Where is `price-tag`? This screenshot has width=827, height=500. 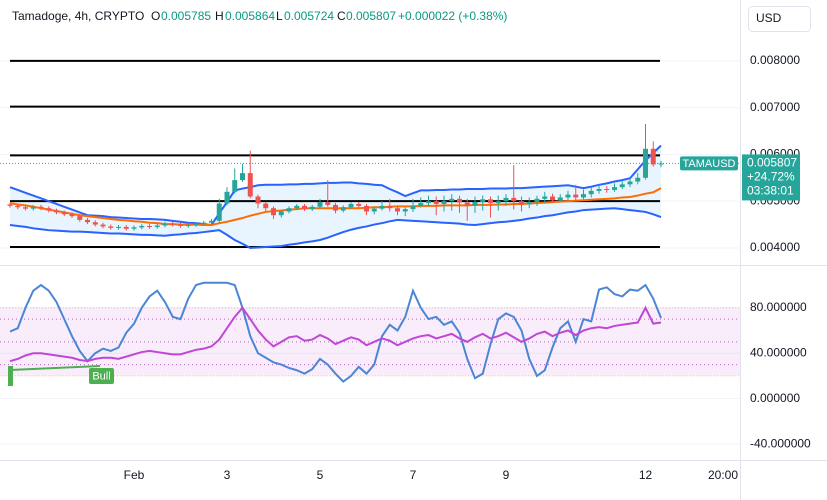
price-tag is located at coordinates (771, 177).